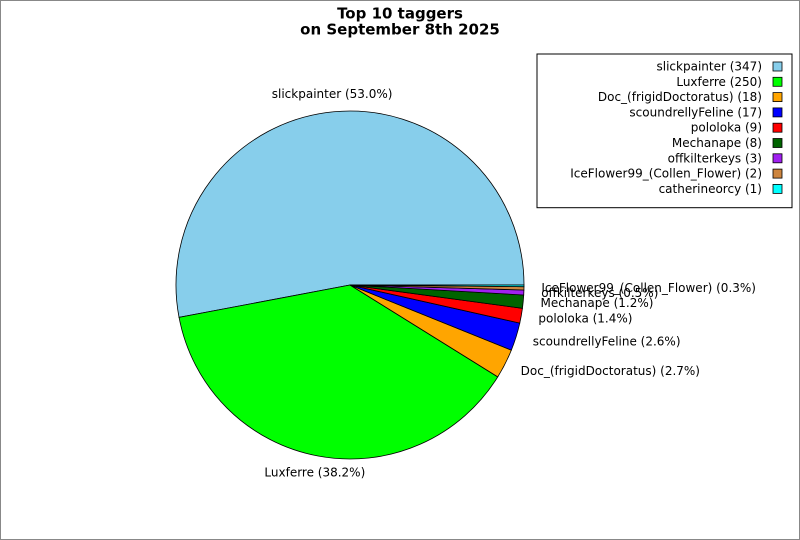  What do you see at coordinates (664, 131) in the screenshot?
I see `legend-box` at bounding box center [664, 131].